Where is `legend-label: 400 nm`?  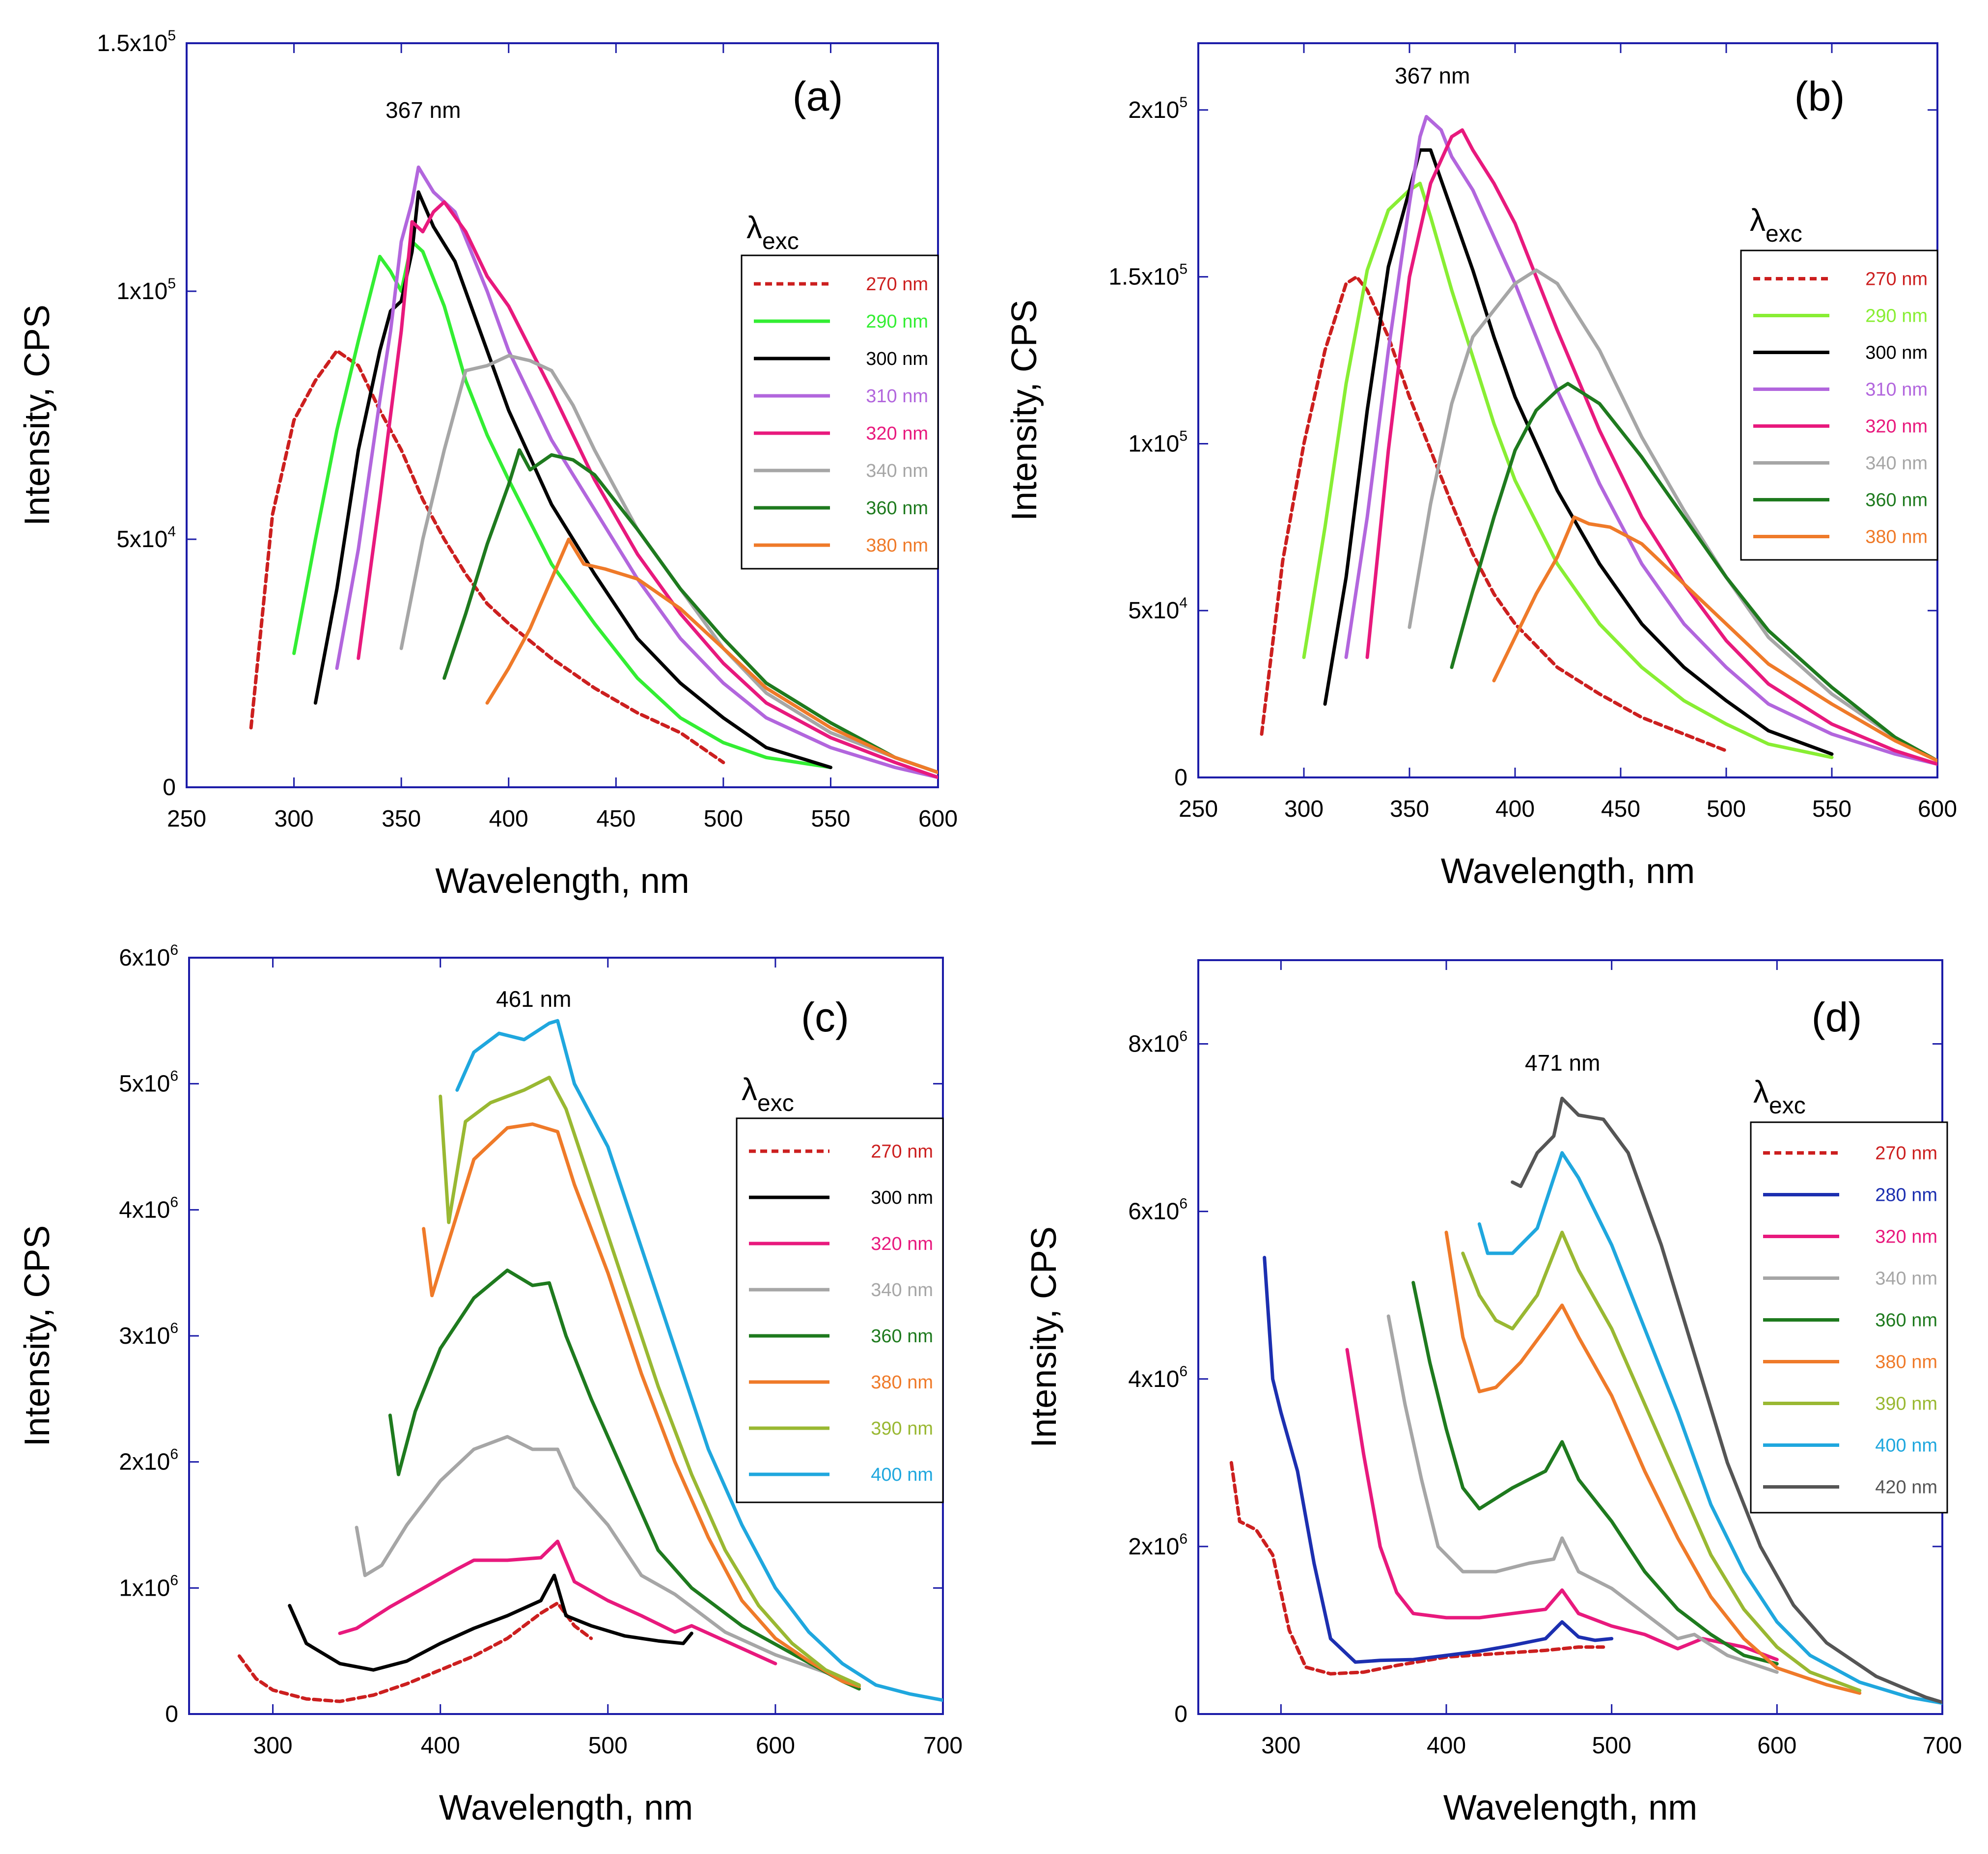
legend-label: 400 nm is located at coordinates (1906, 1446).